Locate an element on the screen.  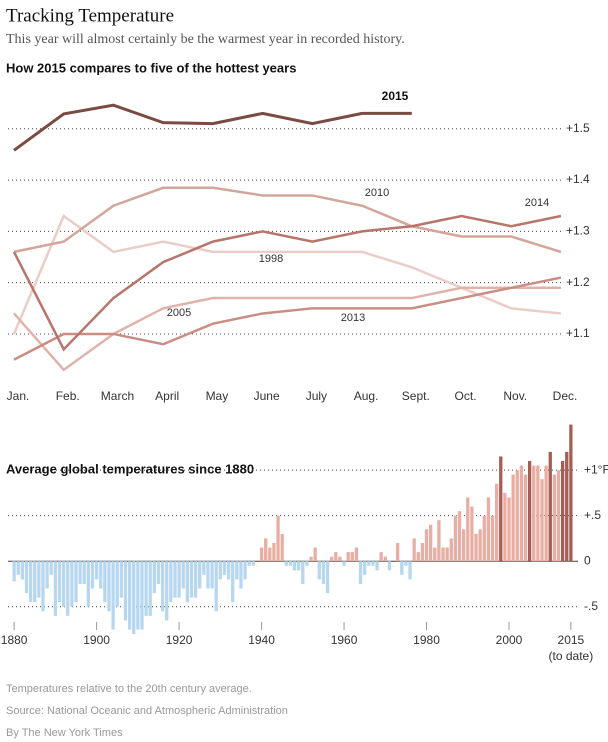
y-tick-label: -.5 is located at coordinates (591, 606).